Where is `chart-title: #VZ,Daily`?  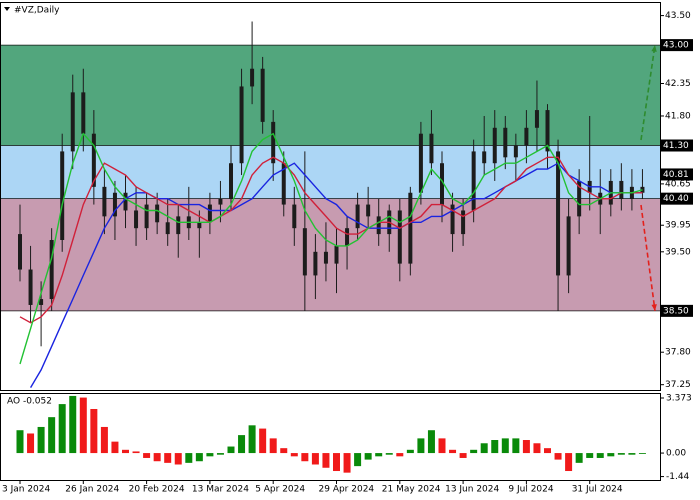 chart-title: #VZ,Daily is located at coordinates (37, 11).